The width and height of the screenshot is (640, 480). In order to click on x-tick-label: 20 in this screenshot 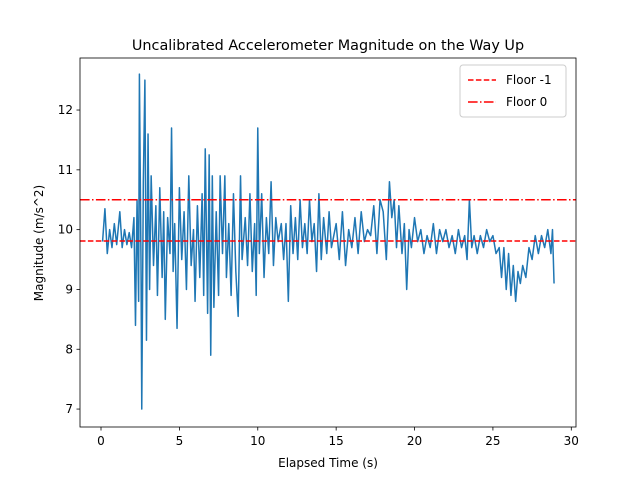, I will do `click(414, 441)`.